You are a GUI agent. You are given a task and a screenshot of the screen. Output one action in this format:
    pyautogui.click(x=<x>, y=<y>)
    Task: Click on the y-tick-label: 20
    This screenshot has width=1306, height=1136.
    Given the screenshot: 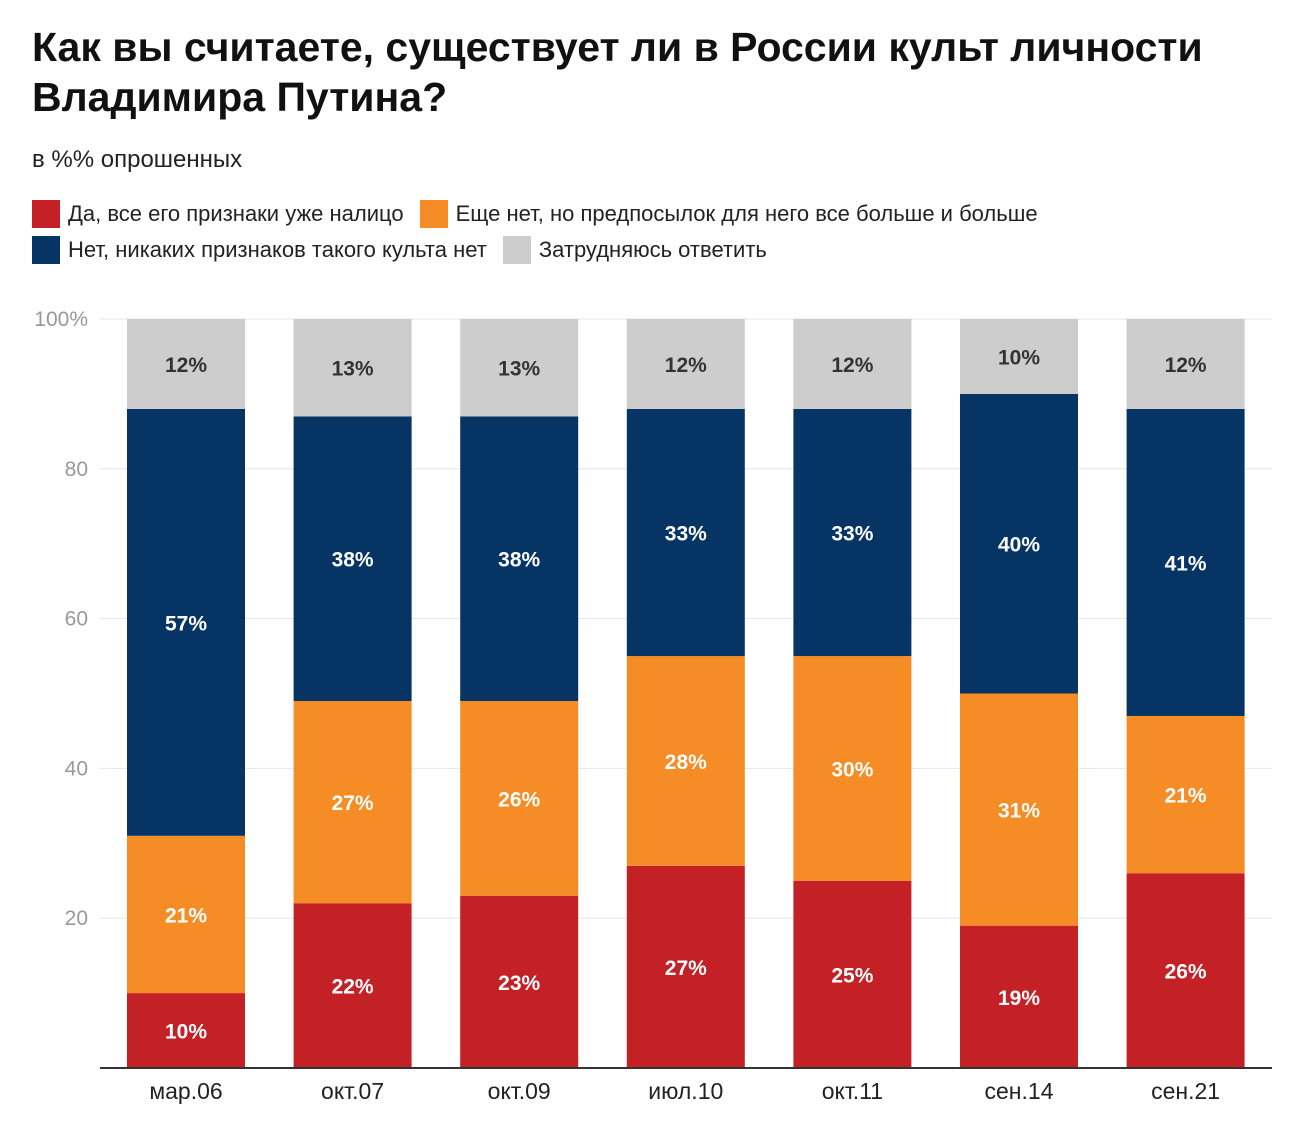 What is the action you would take?
    pyautogui.click(x=76, y=918)
    